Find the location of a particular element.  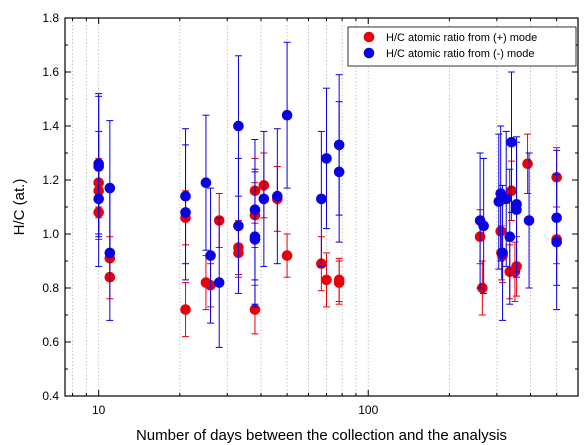

y-tick-label: 1.2 is located at coordinates (50, 180).